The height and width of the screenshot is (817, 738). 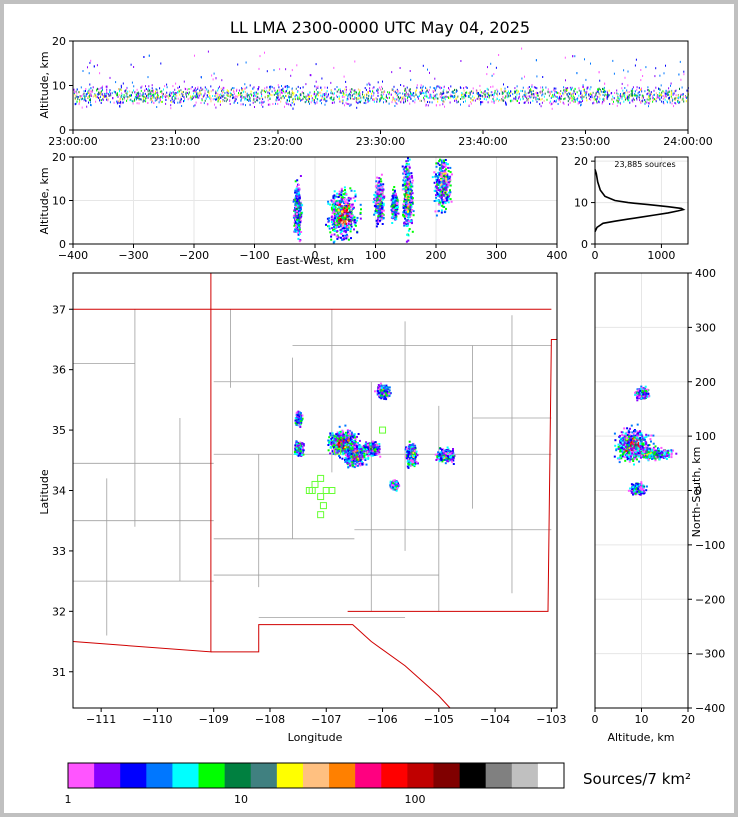 What do you see at coordinates (375, 255) in the screenshot?
I see `altitude-eastwest-xtick-label: 100` at bounding box center [375, 255].